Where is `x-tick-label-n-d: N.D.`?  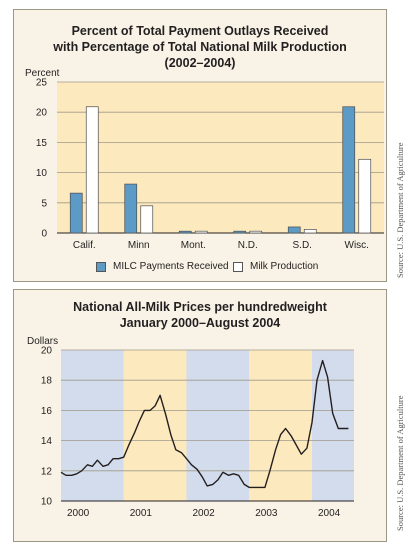
x-tick-label-n-d: N.D. is located at coordinates (248, 245).